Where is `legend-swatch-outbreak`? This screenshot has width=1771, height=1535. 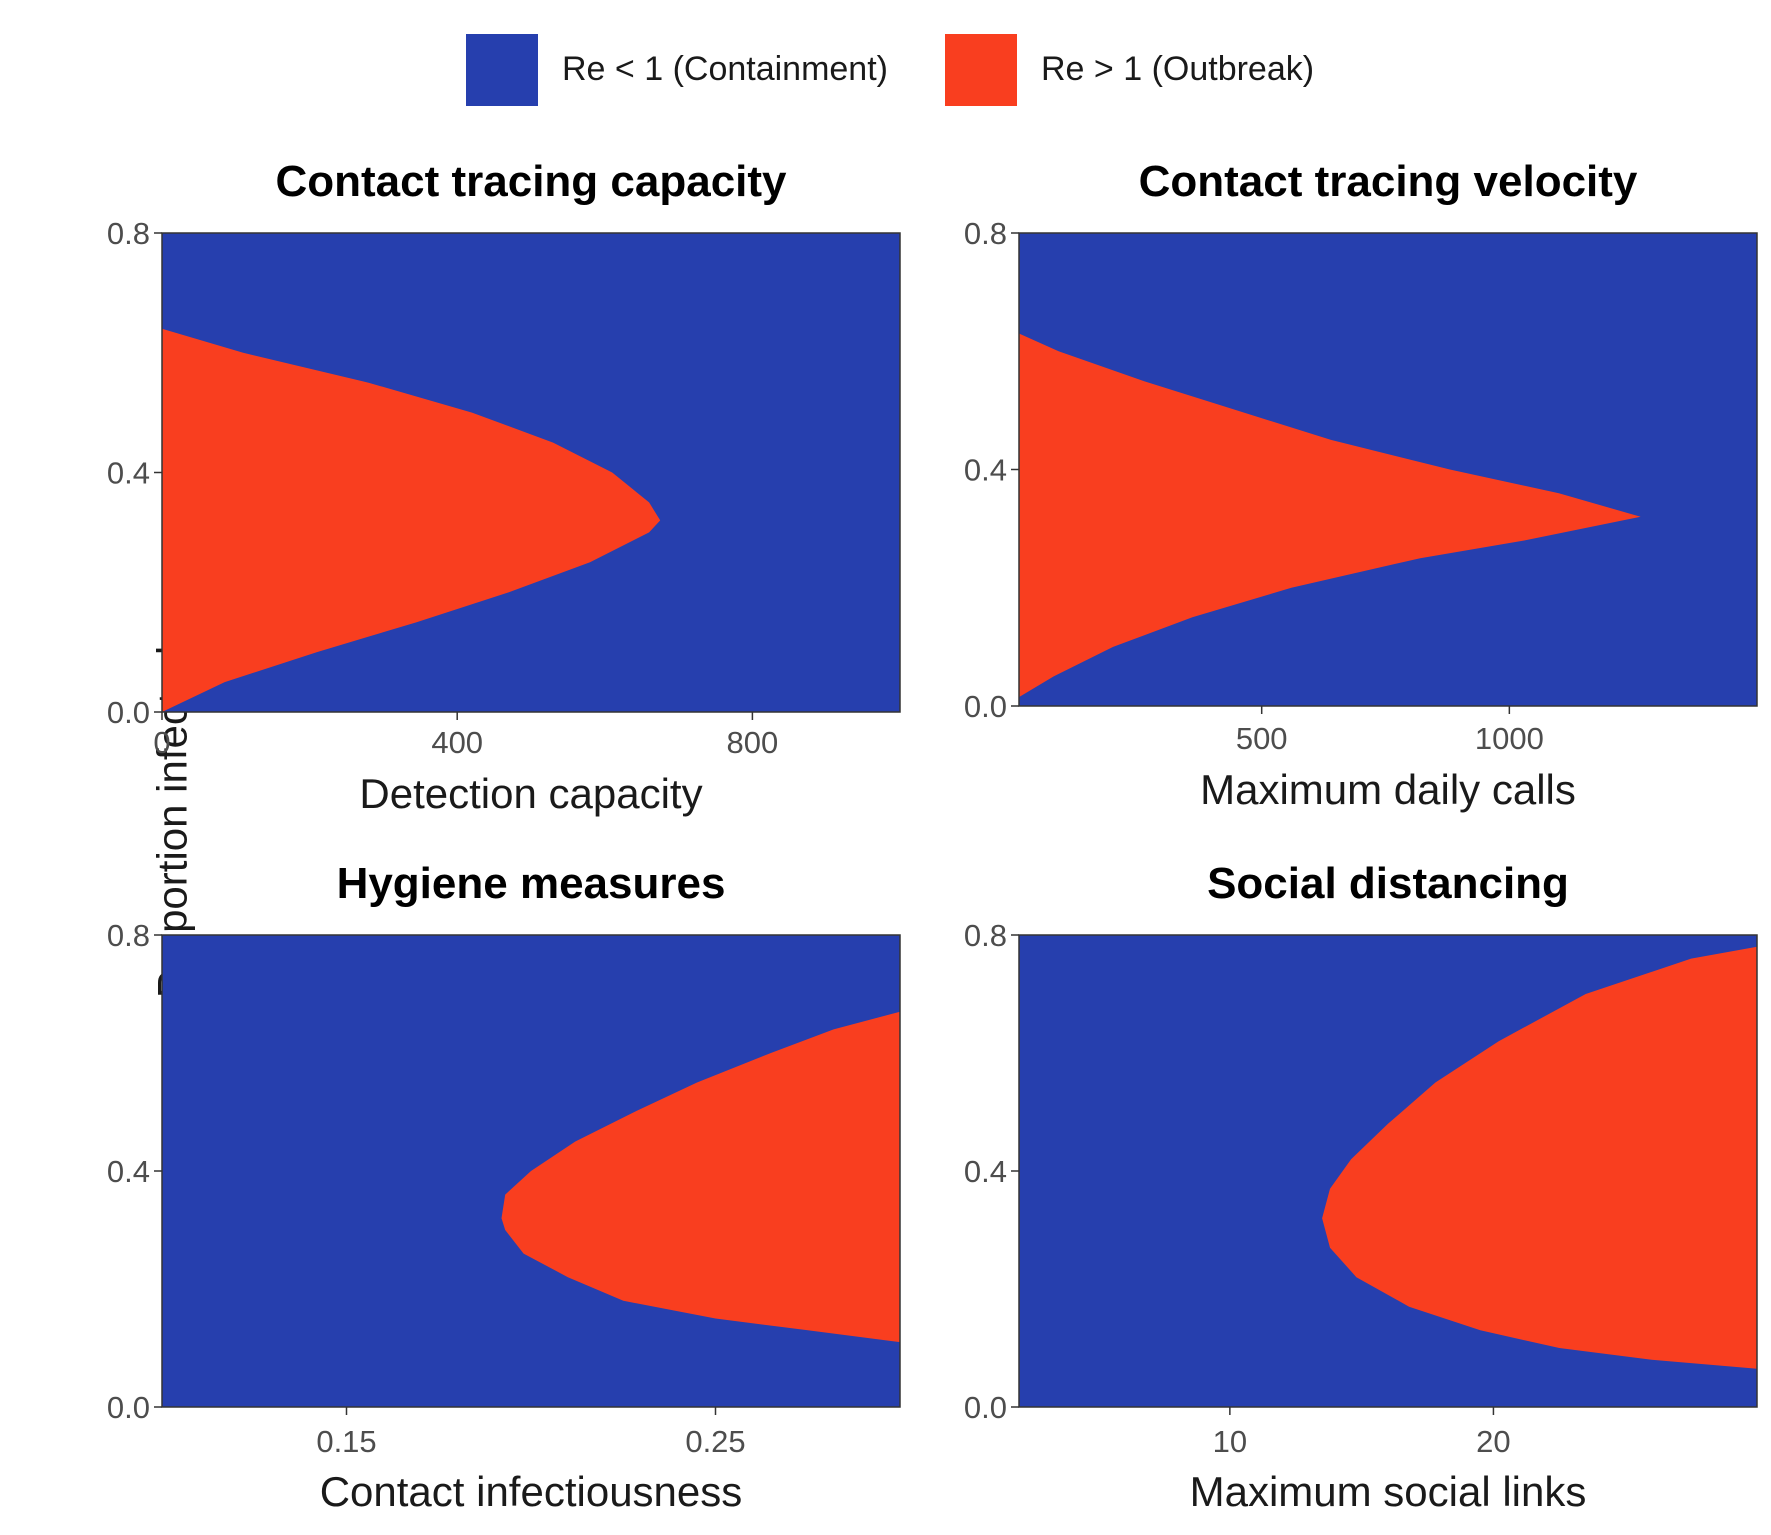
legend-swatch-outbreak is located at coordinates (981, 70).